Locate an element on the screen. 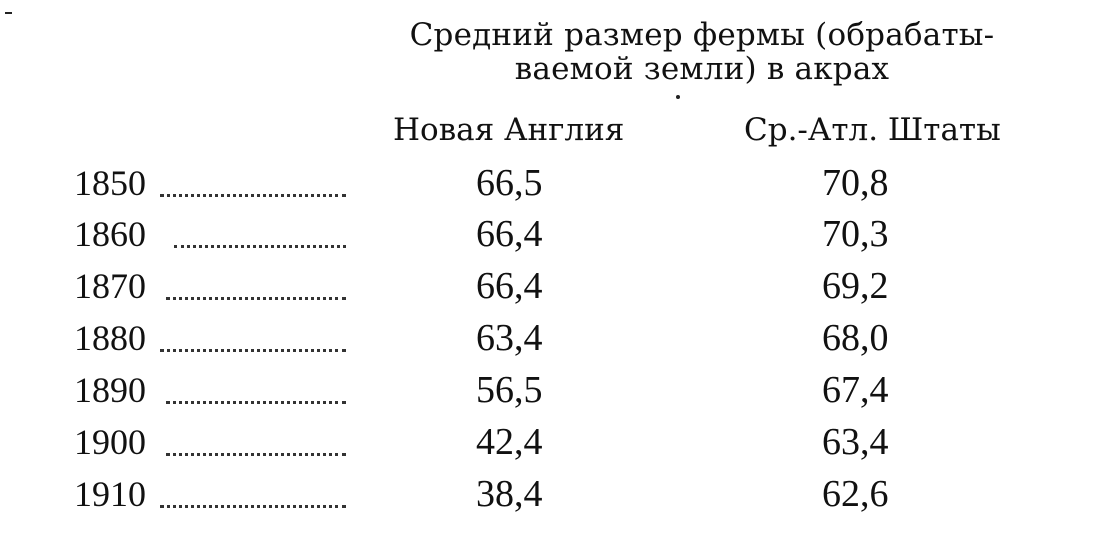 The width and height of the screenshot is (1116, 546). table-row: 1850 66,5 70,8 is located at coordinates (558, 185).